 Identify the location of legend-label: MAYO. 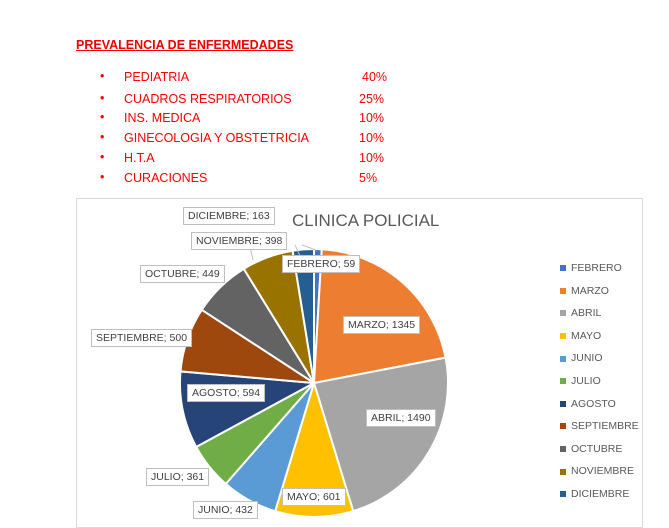
(586, 335).